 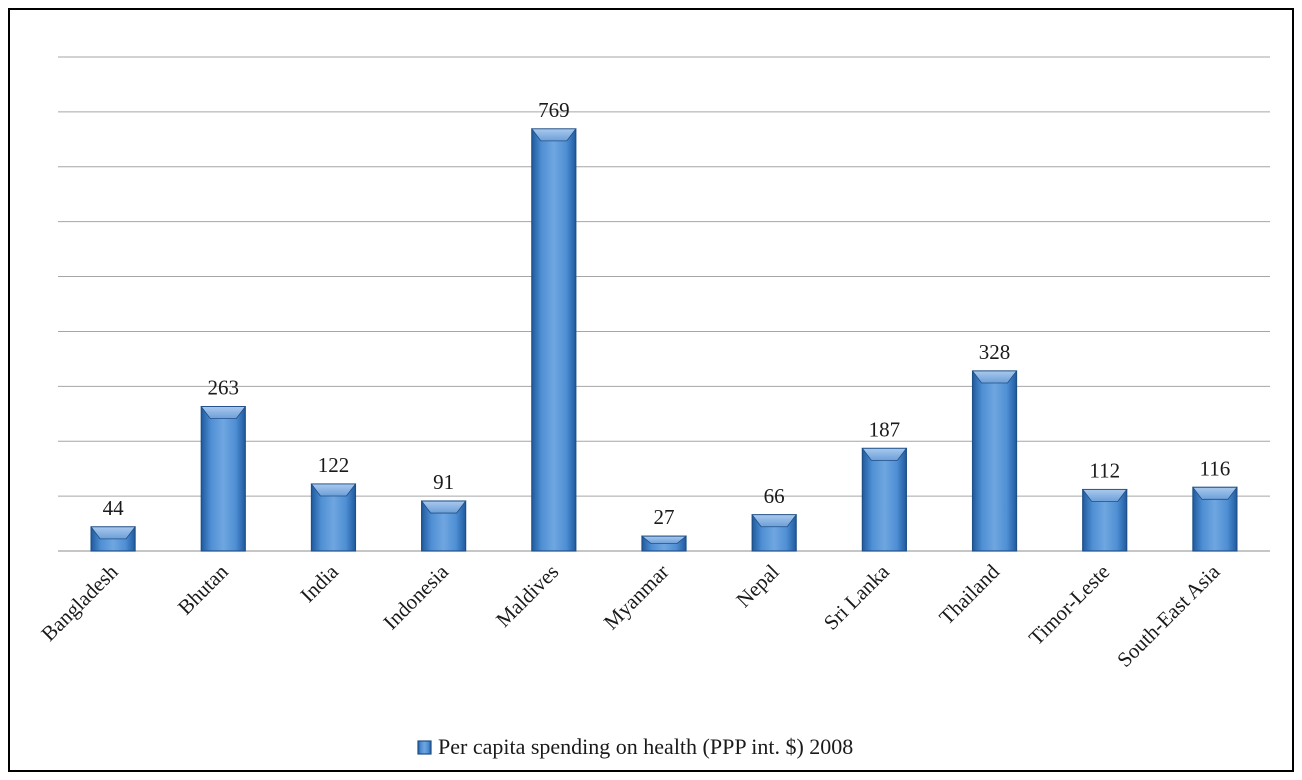 I want to click on value-label: 27, so click(x=664, y=517).